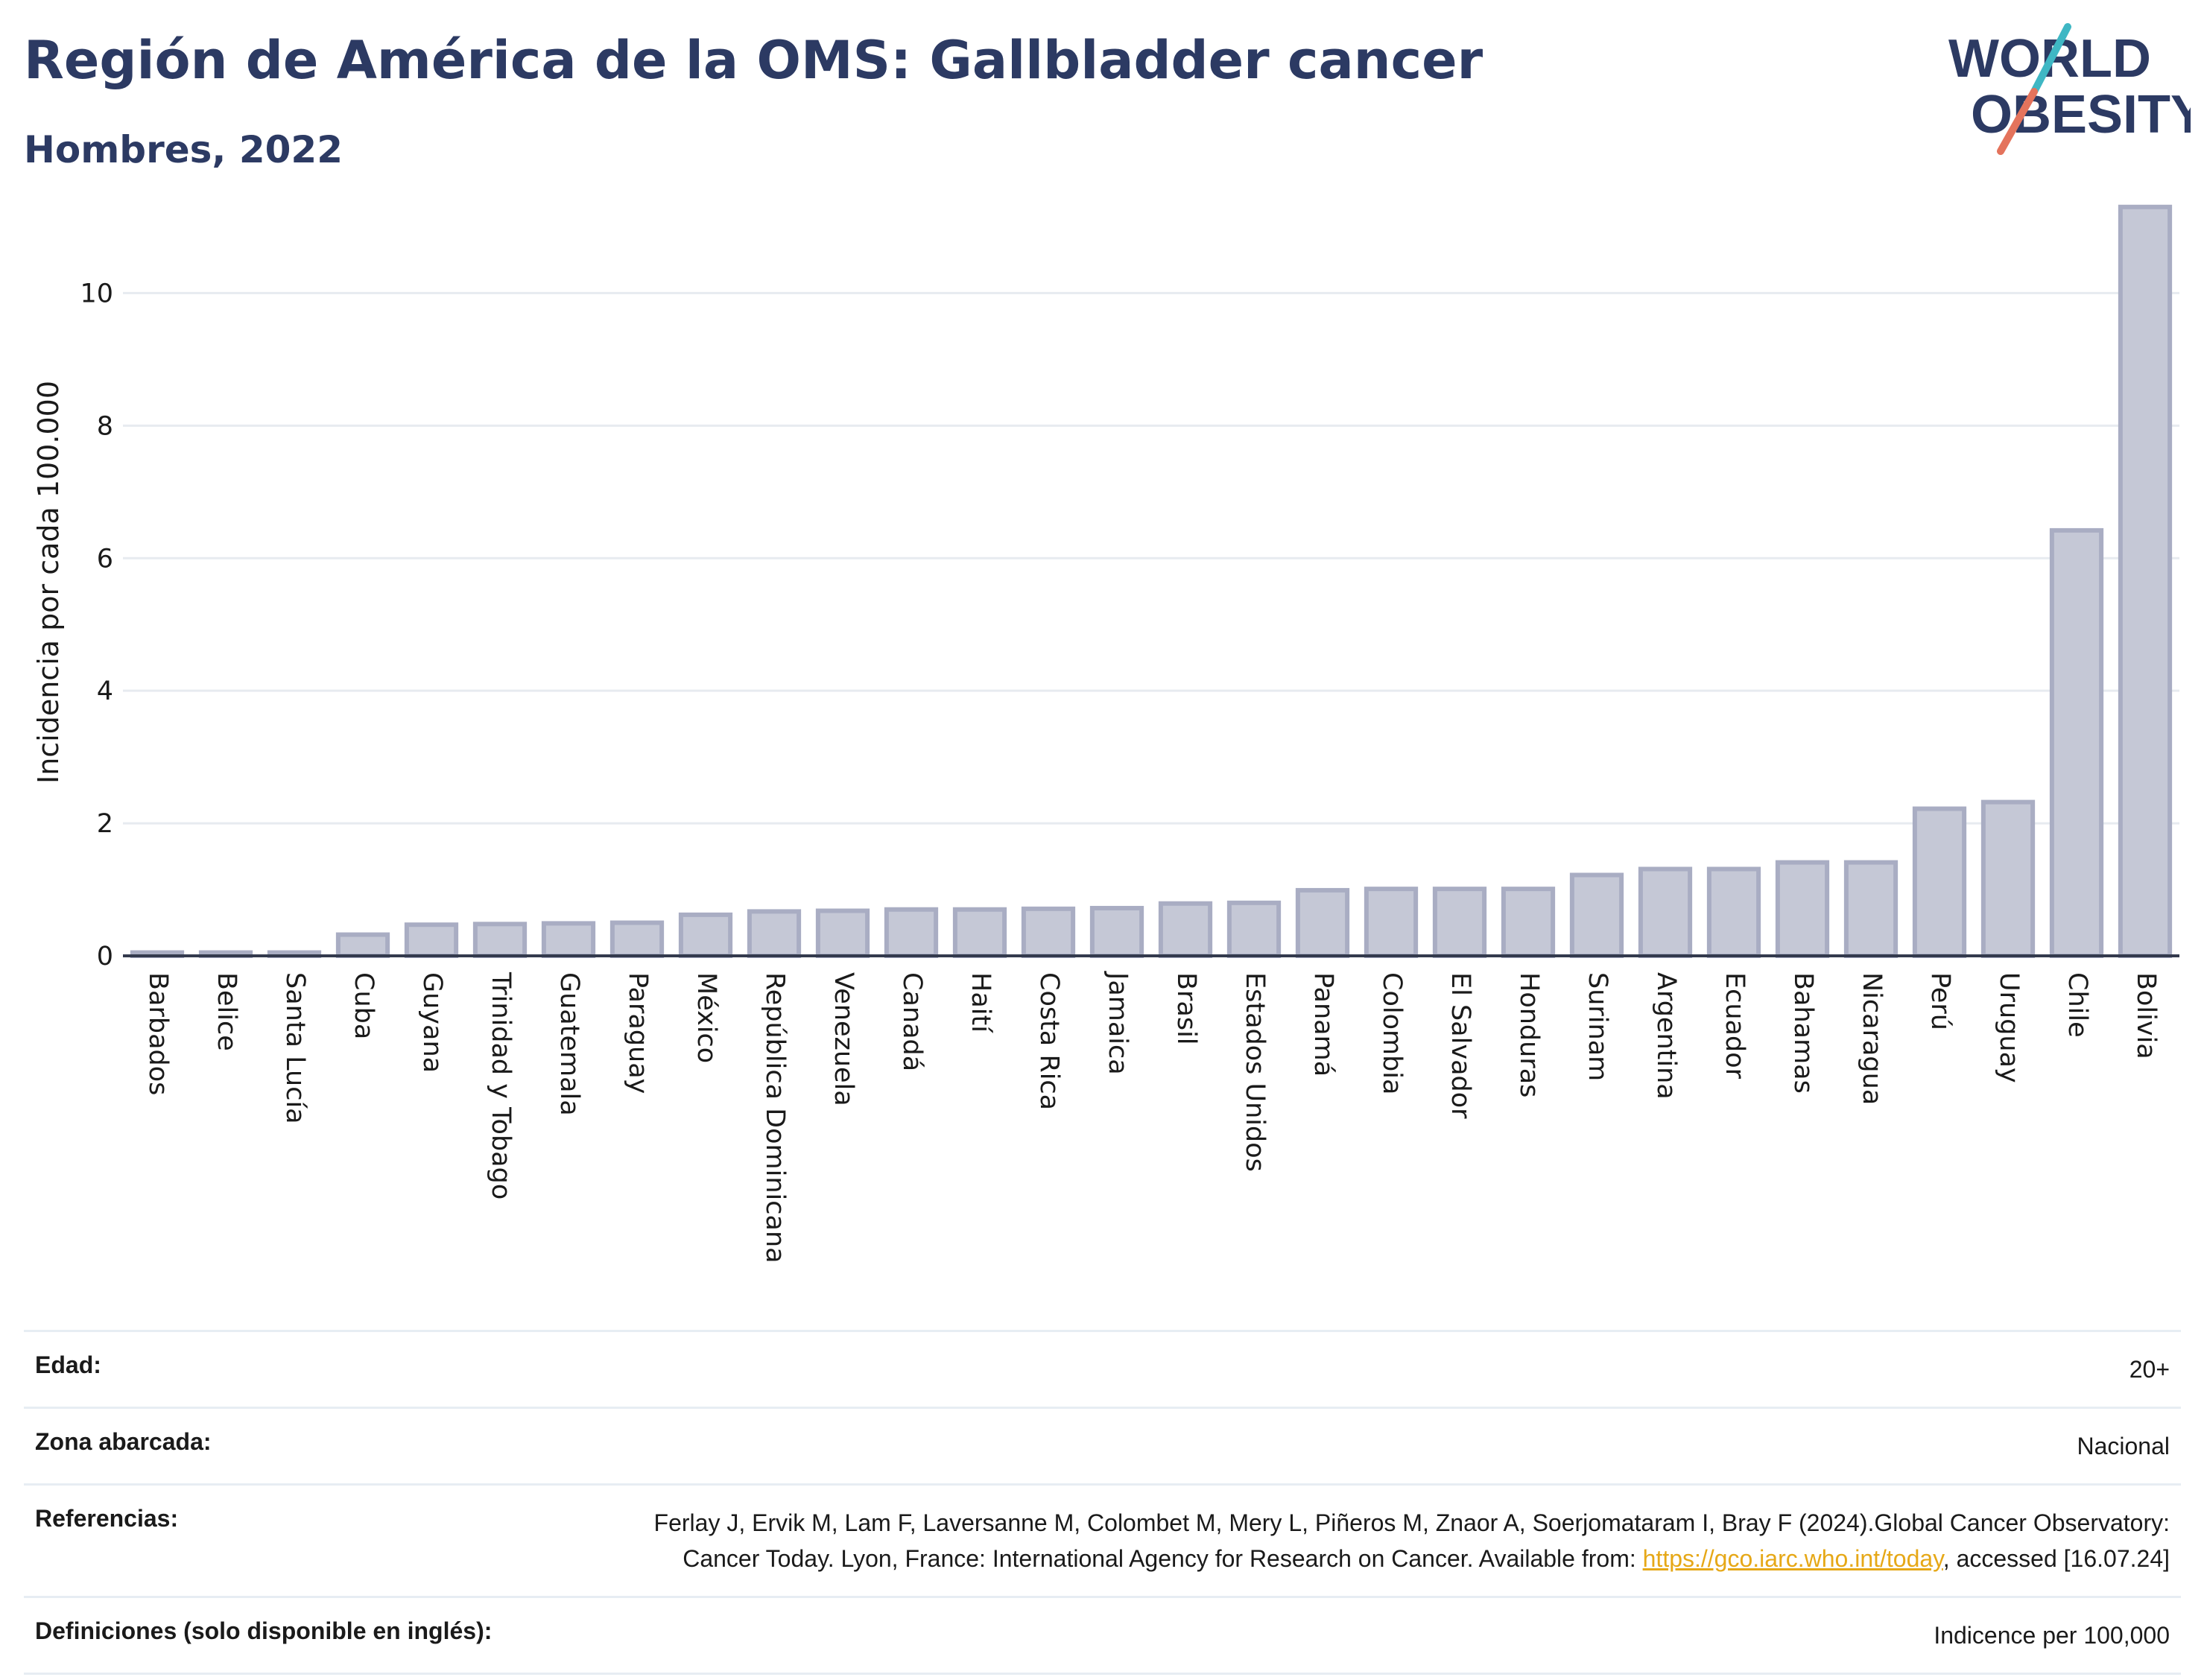 Image resolution: width=2204 pixels, height=1680 pixels. What do you see at coordinates (842, 933) in the screenshot?
I see `bar-venezuela` at bounding box center [842, 933].